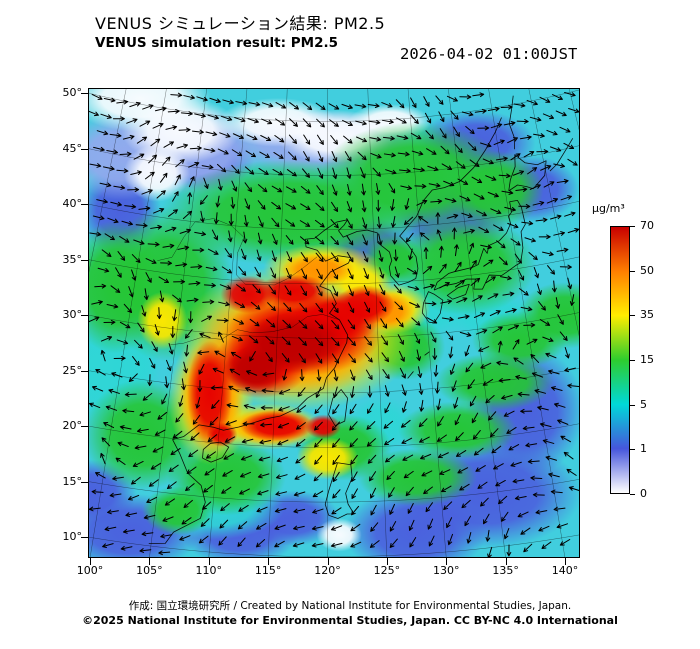 The height and width of the screenshot is (649, 700). What do you see at coordinates (643, 493) in the screenshot?
I see `colorbar-tick-label: 0` at bounding box center [643, 493].